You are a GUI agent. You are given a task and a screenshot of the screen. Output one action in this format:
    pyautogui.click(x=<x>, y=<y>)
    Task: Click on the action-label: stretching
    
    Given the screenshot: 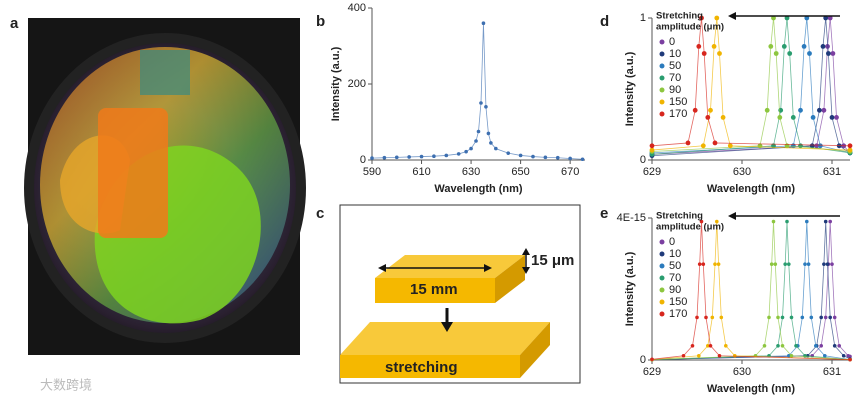 What is the action you would take?
    pyautogui.click(x=421, y=367)
    